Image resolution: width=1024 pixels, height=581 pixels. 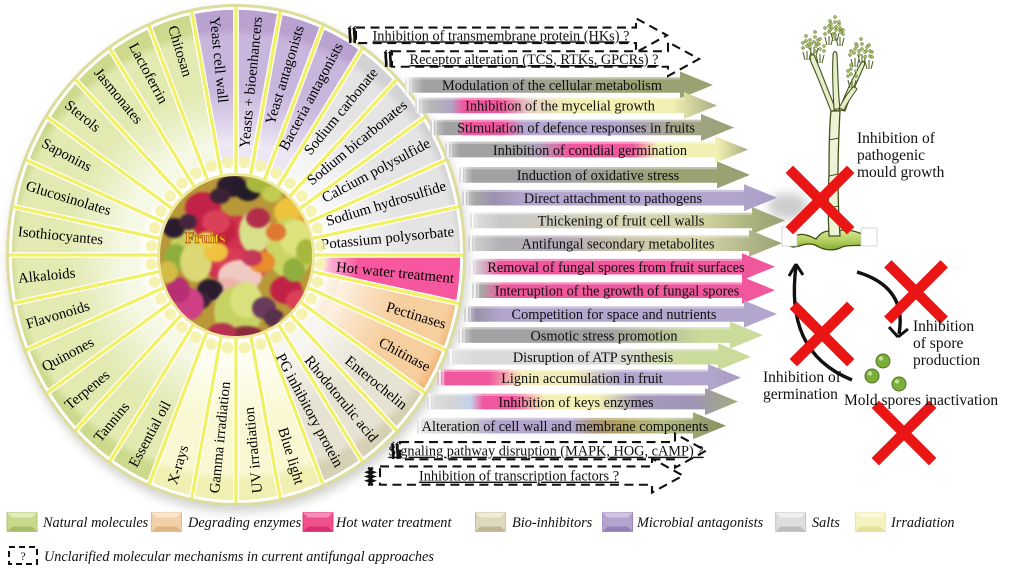 I want to click on svg-text:Inhibition of the mycelial gro: Inhibition of the mycelial growth, so click(x=560, y=107).